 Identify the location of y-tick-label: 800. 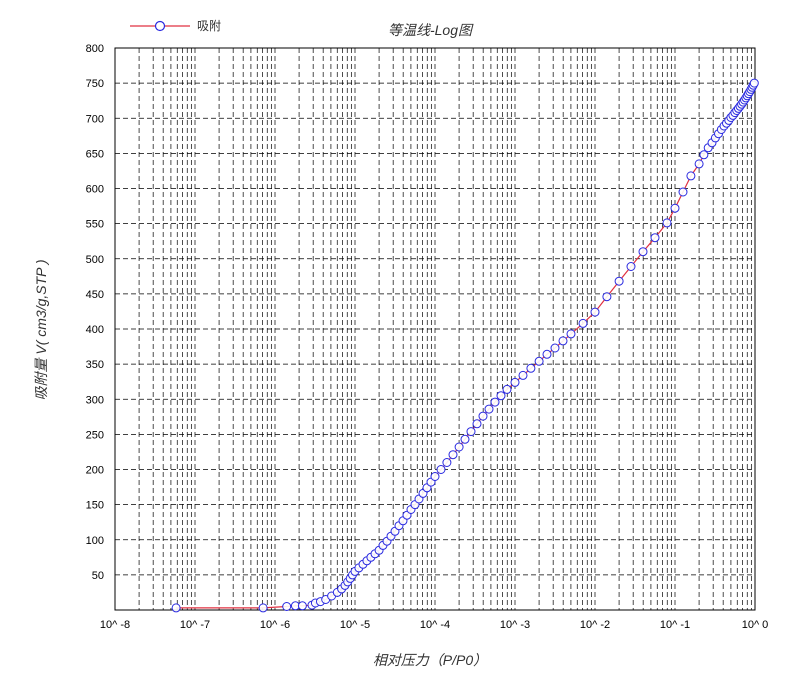
(95, 49).